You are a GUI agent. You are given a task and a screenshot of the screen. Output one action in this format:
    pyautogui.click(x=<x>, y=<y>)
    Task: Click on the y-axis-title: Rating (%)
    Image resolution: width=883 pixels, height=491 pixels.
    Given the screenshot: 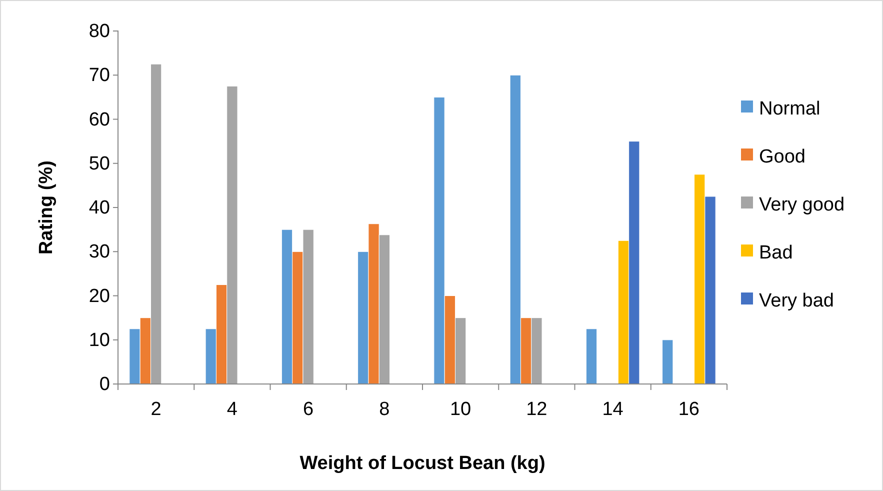 What is the action you would take?
    pyautogui.click(x=46, y=207)
    